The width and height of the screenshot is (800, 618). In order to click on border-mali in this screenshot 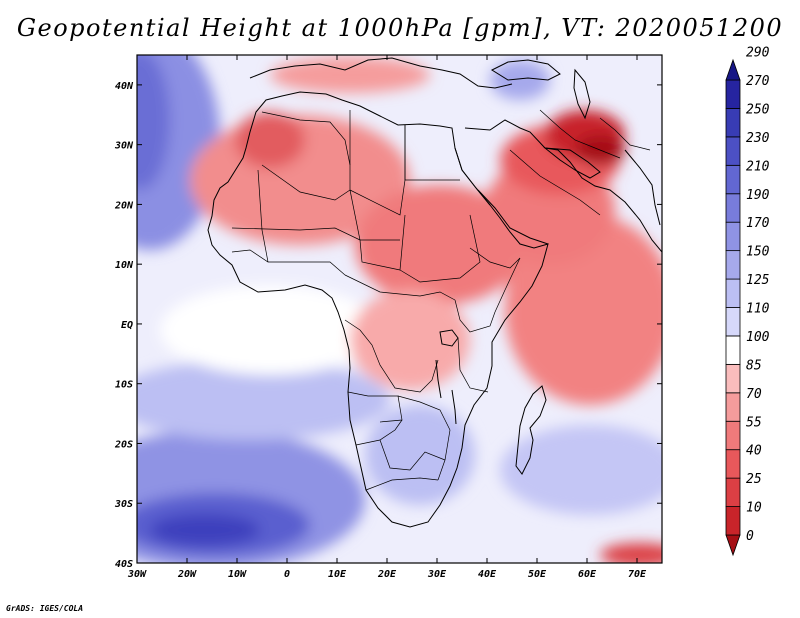, I will do `click(263, 216)`.